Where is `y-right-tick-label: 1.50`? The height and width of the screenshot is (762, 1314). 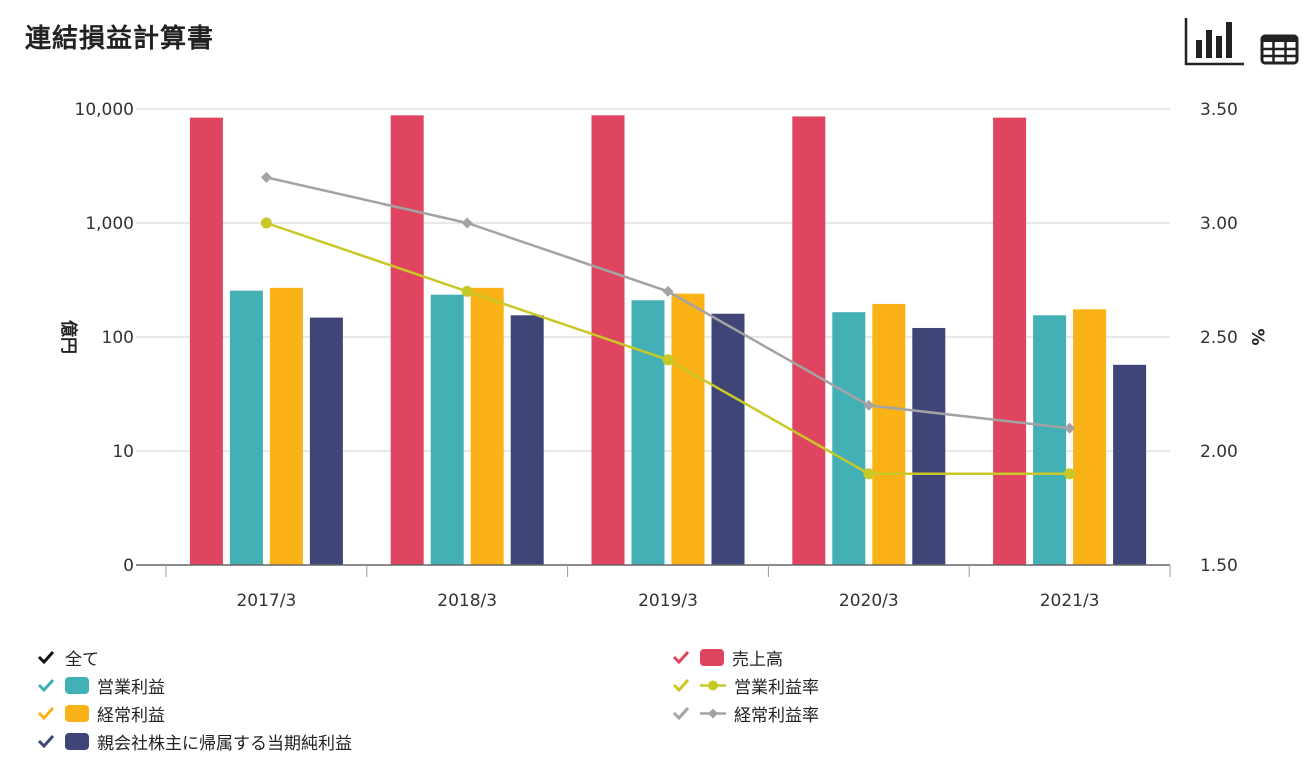
y-right-tick-label: 1.50 is located at coordinates (1219, 566).